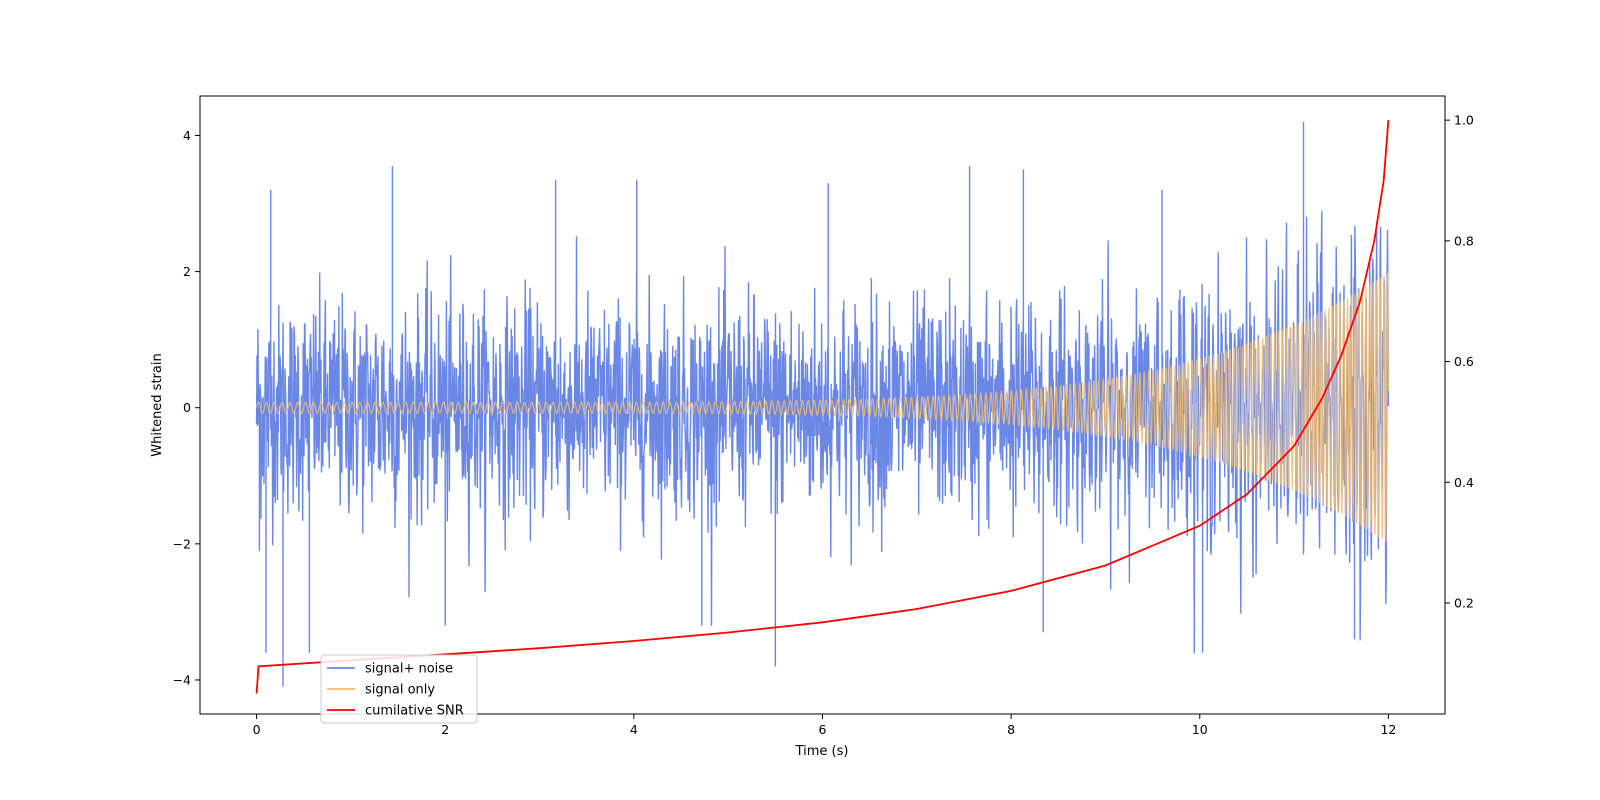  I want to click on y-tick-label: 4, so click(187, 135).